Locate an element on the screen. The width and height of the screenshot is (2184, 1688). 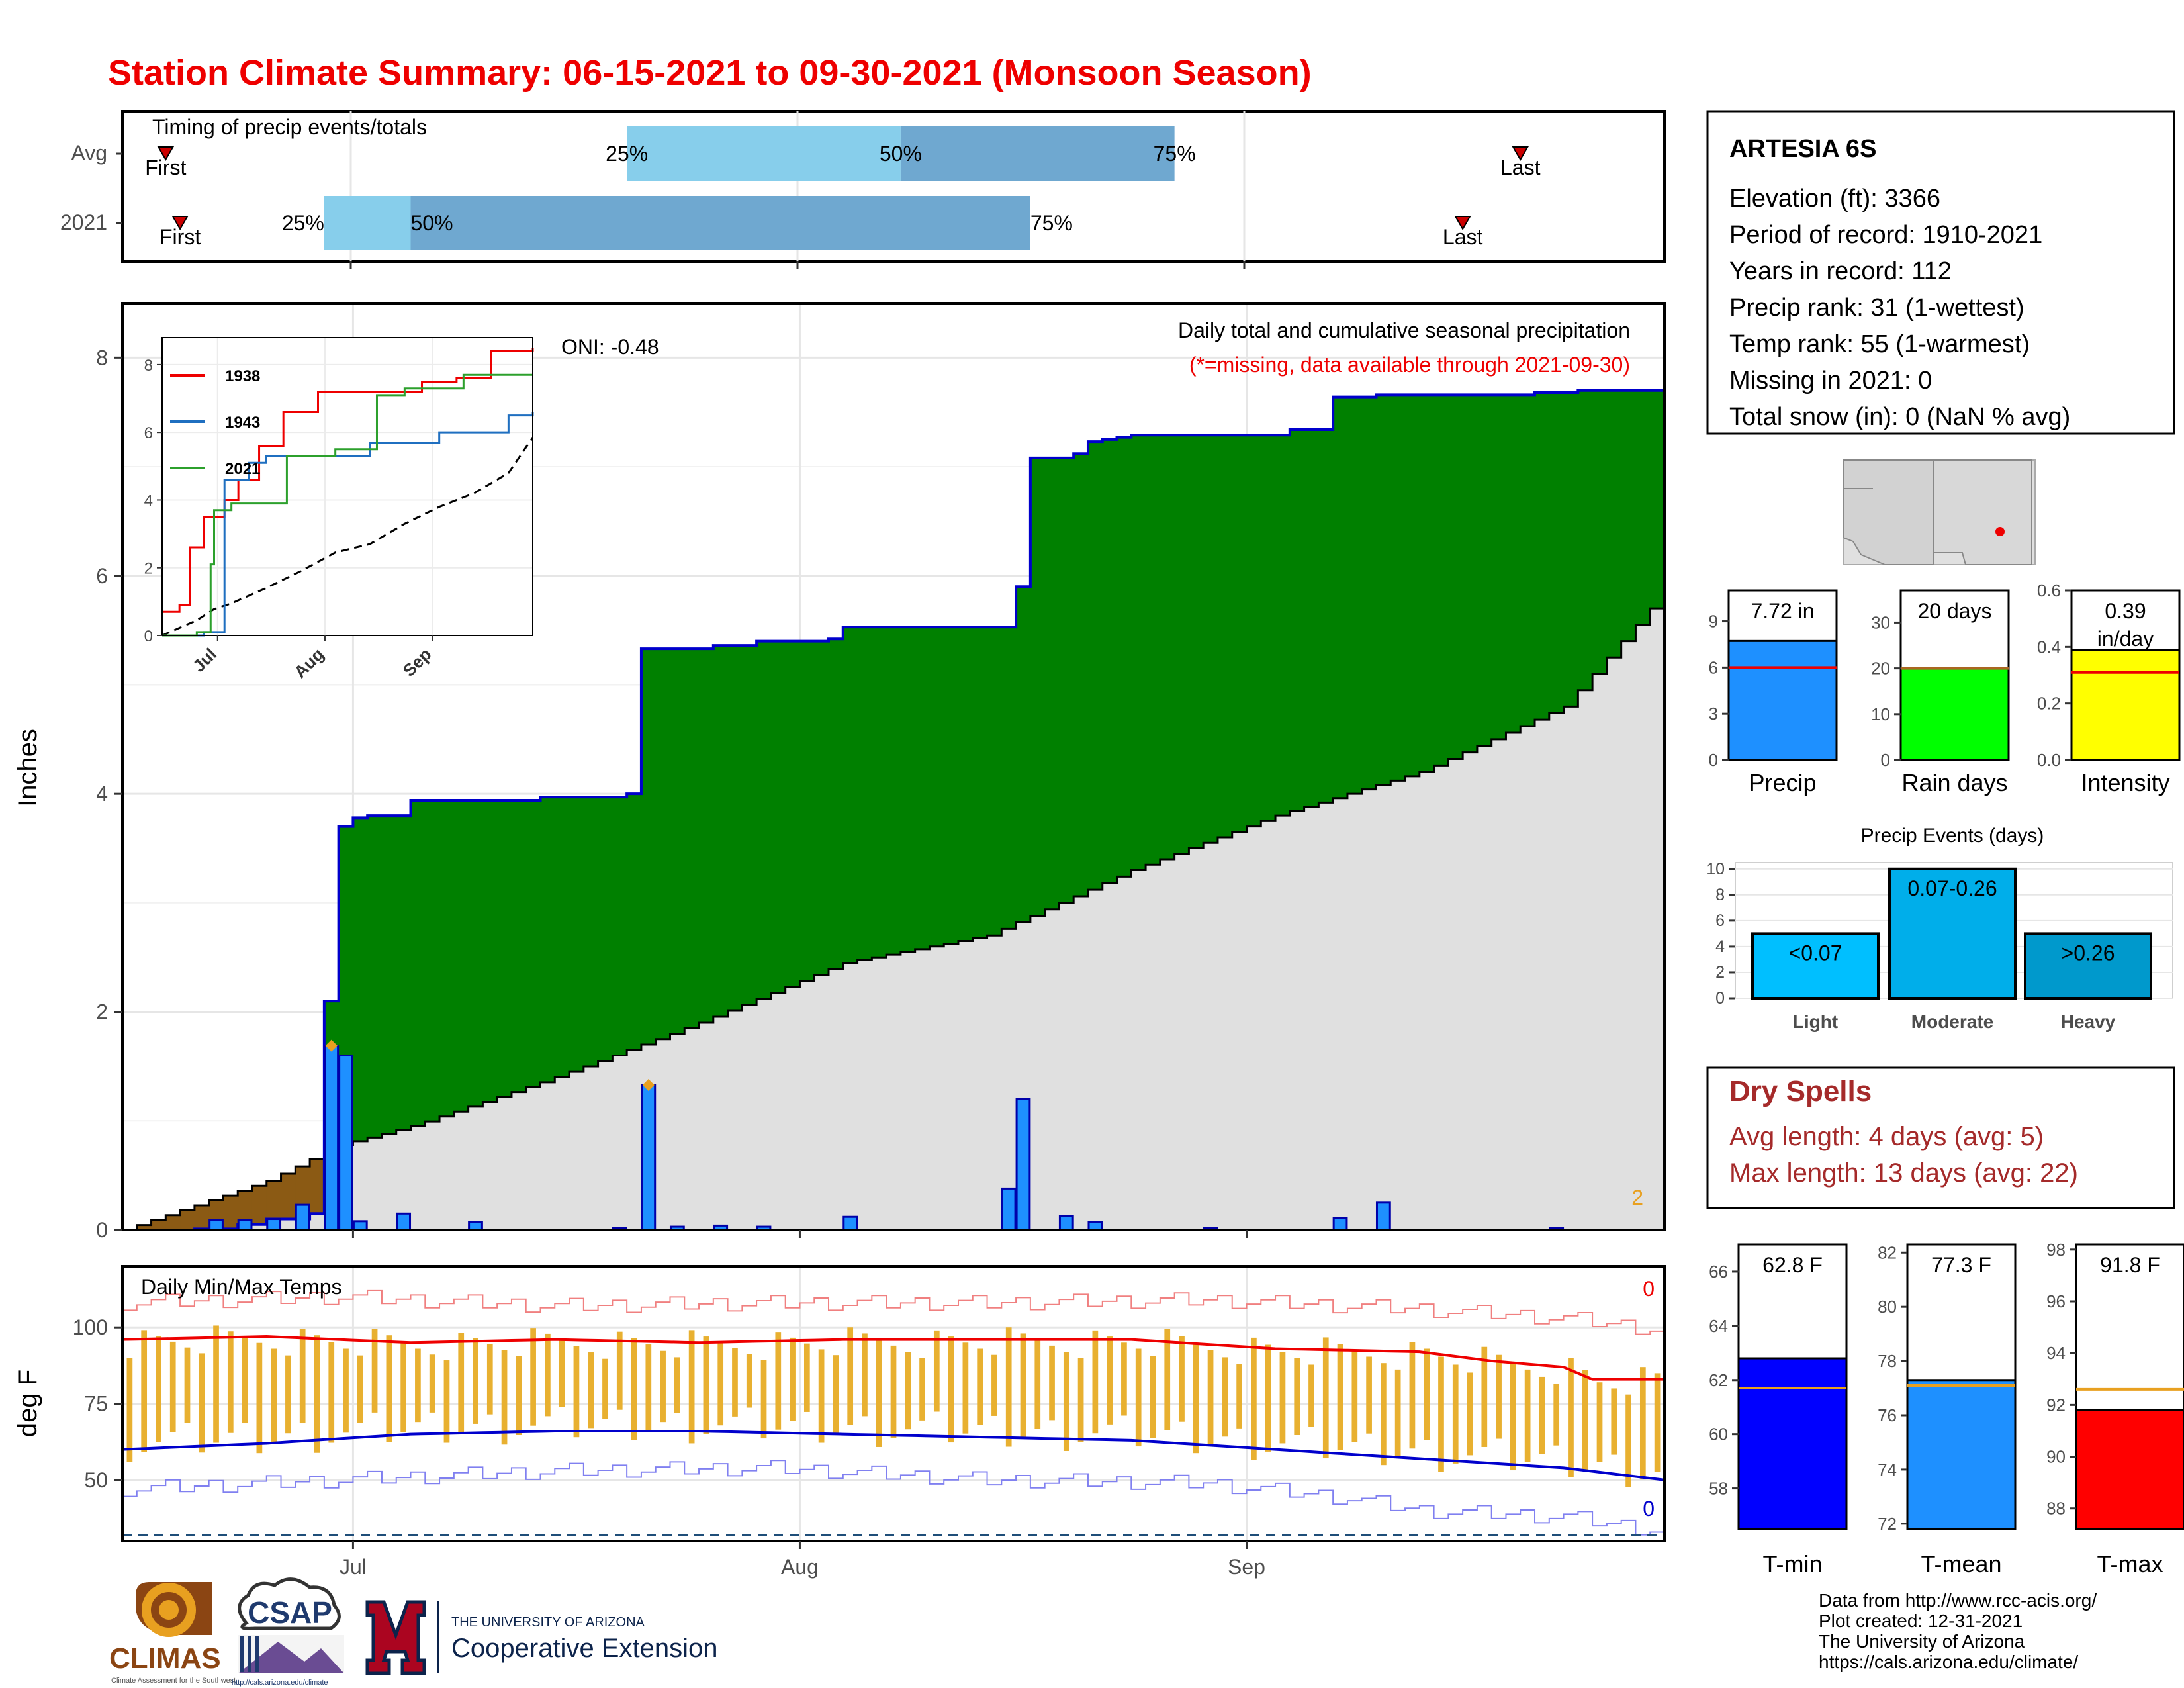
missing-count: 2 is located at coordinates (1637, 1197).